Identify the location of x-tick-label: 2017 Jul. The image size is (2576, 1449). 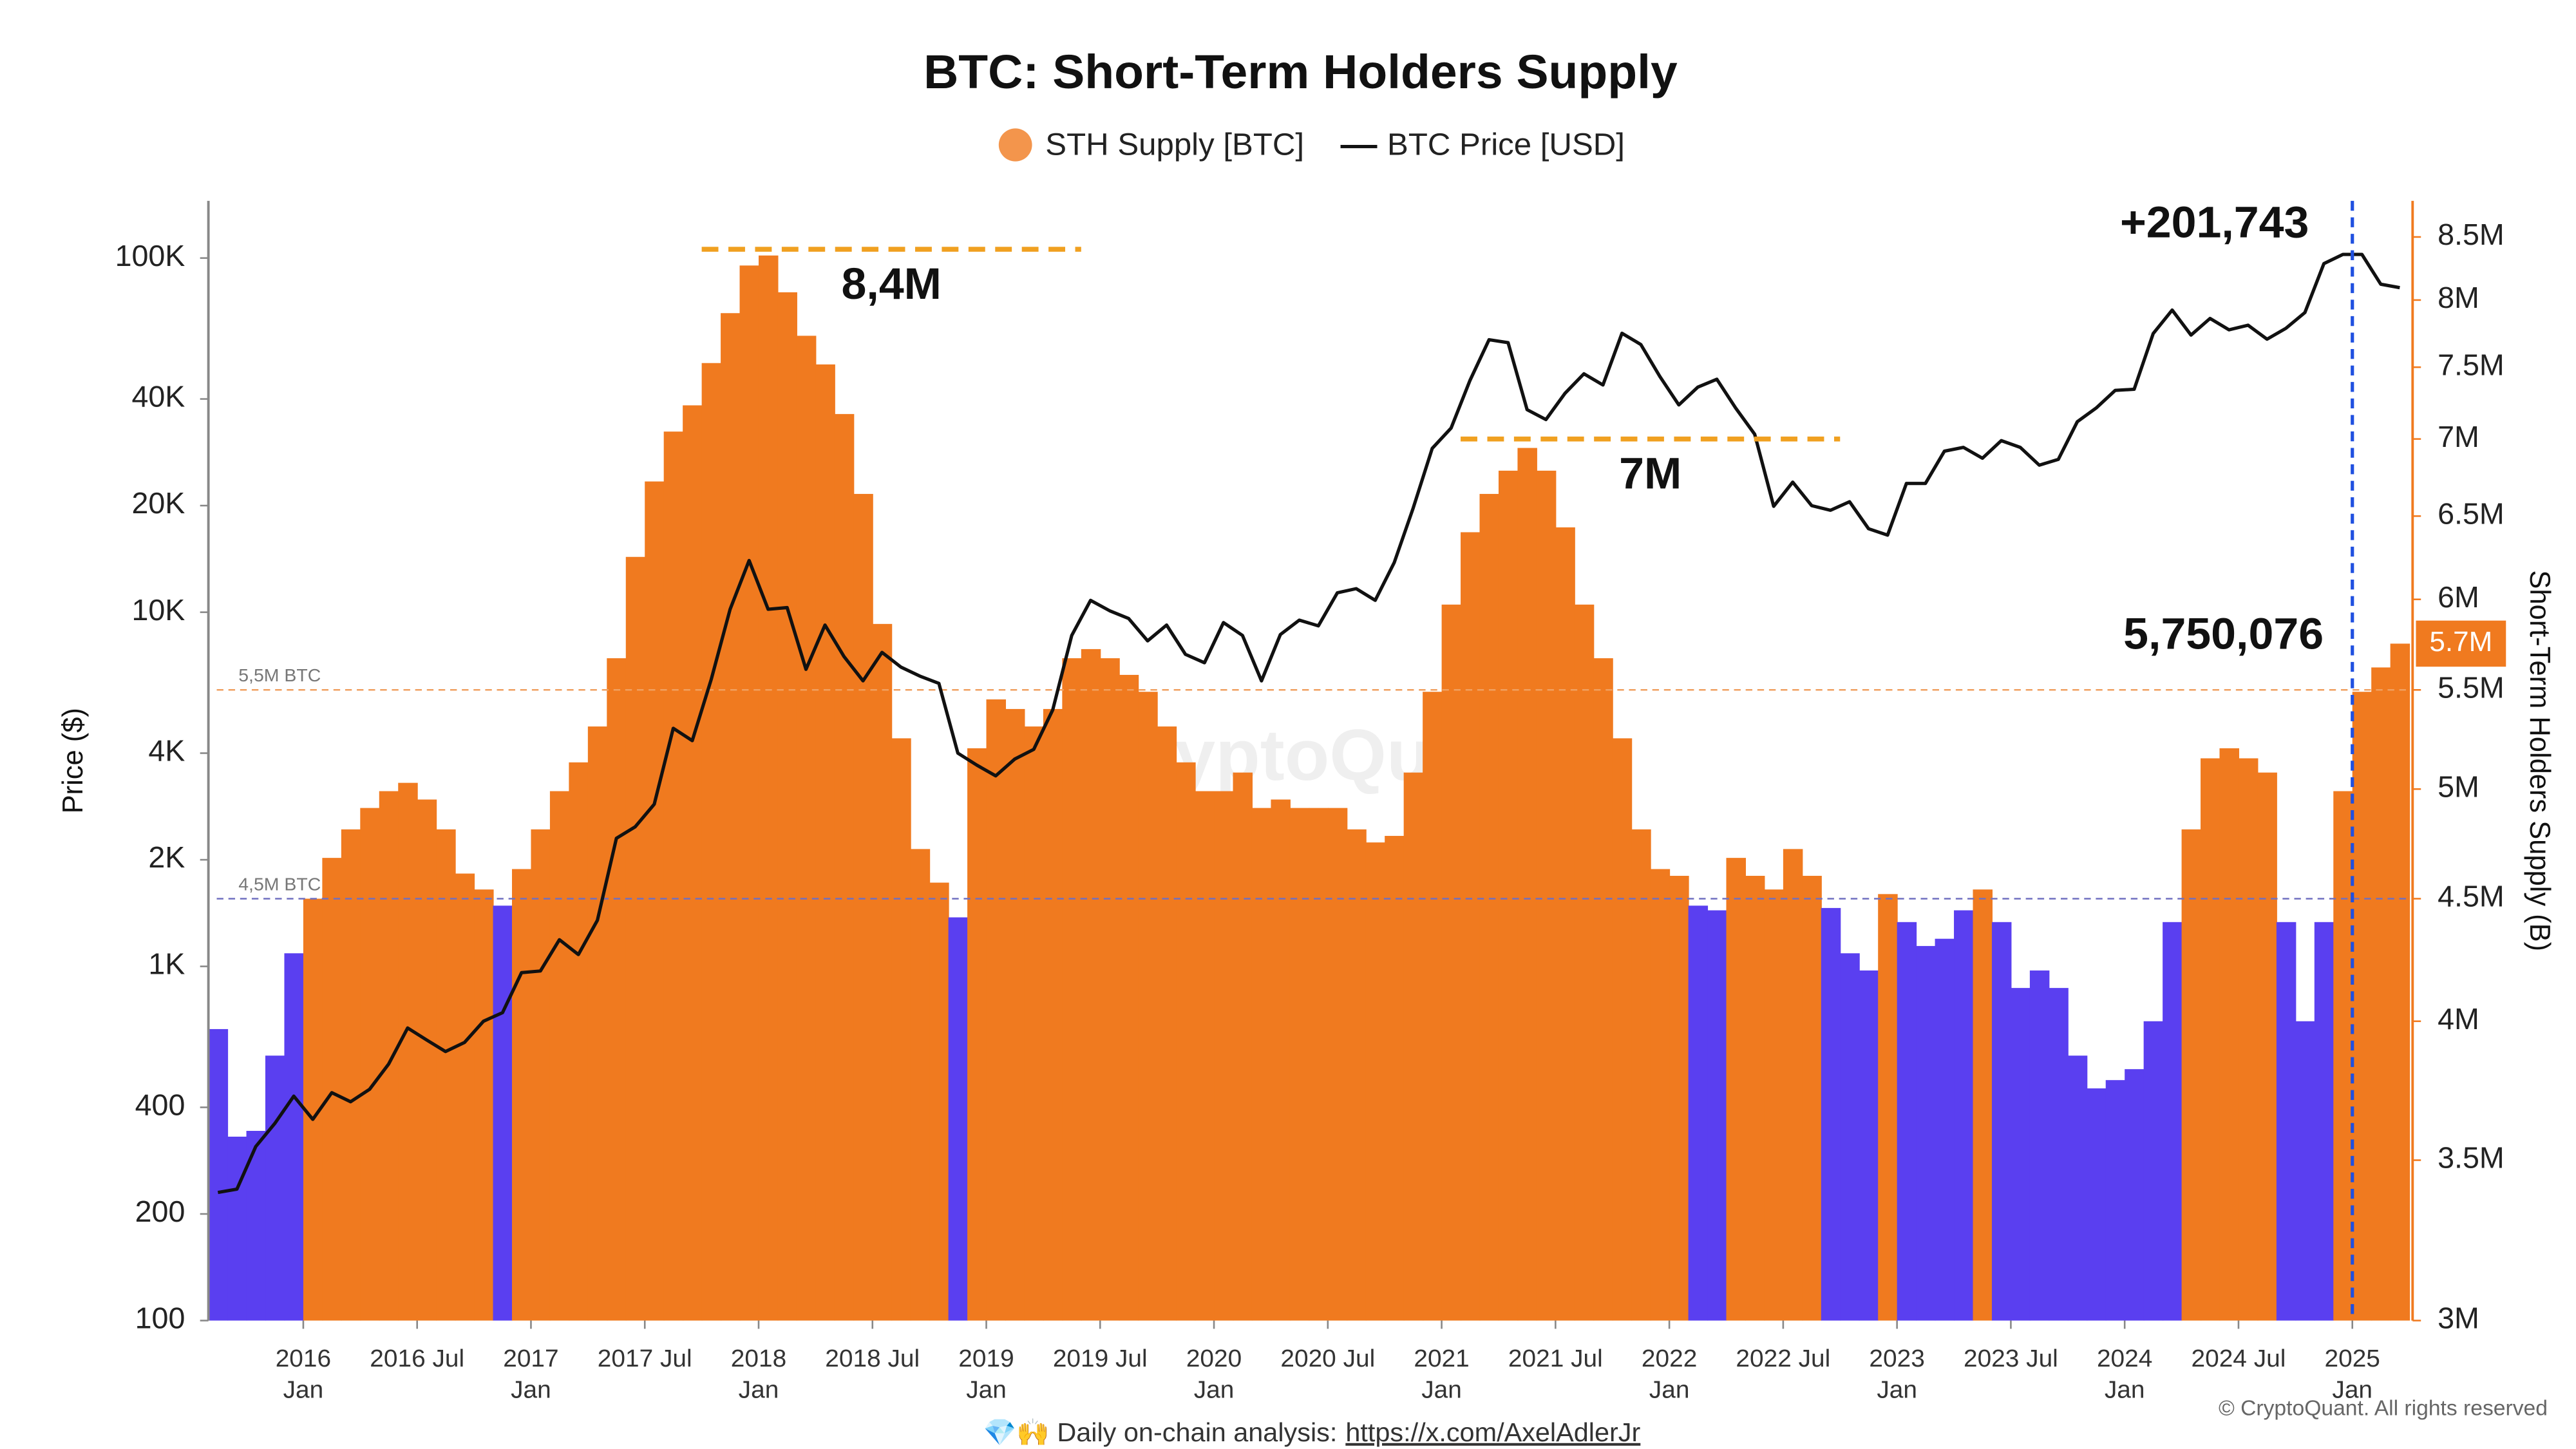
(644, 1359).